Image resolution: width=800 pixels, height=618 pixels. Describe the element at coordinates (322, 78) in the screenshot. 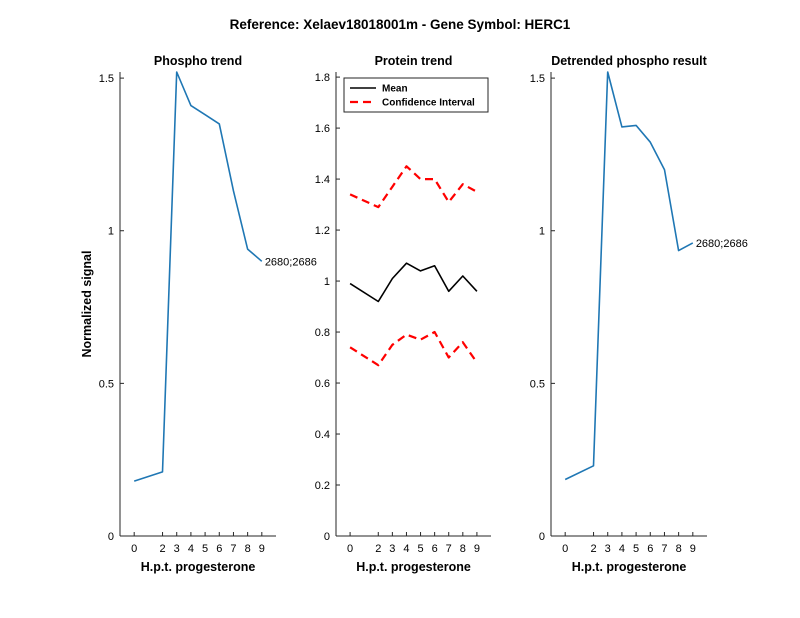

I see `y-tick-label: 1.8` at that location.